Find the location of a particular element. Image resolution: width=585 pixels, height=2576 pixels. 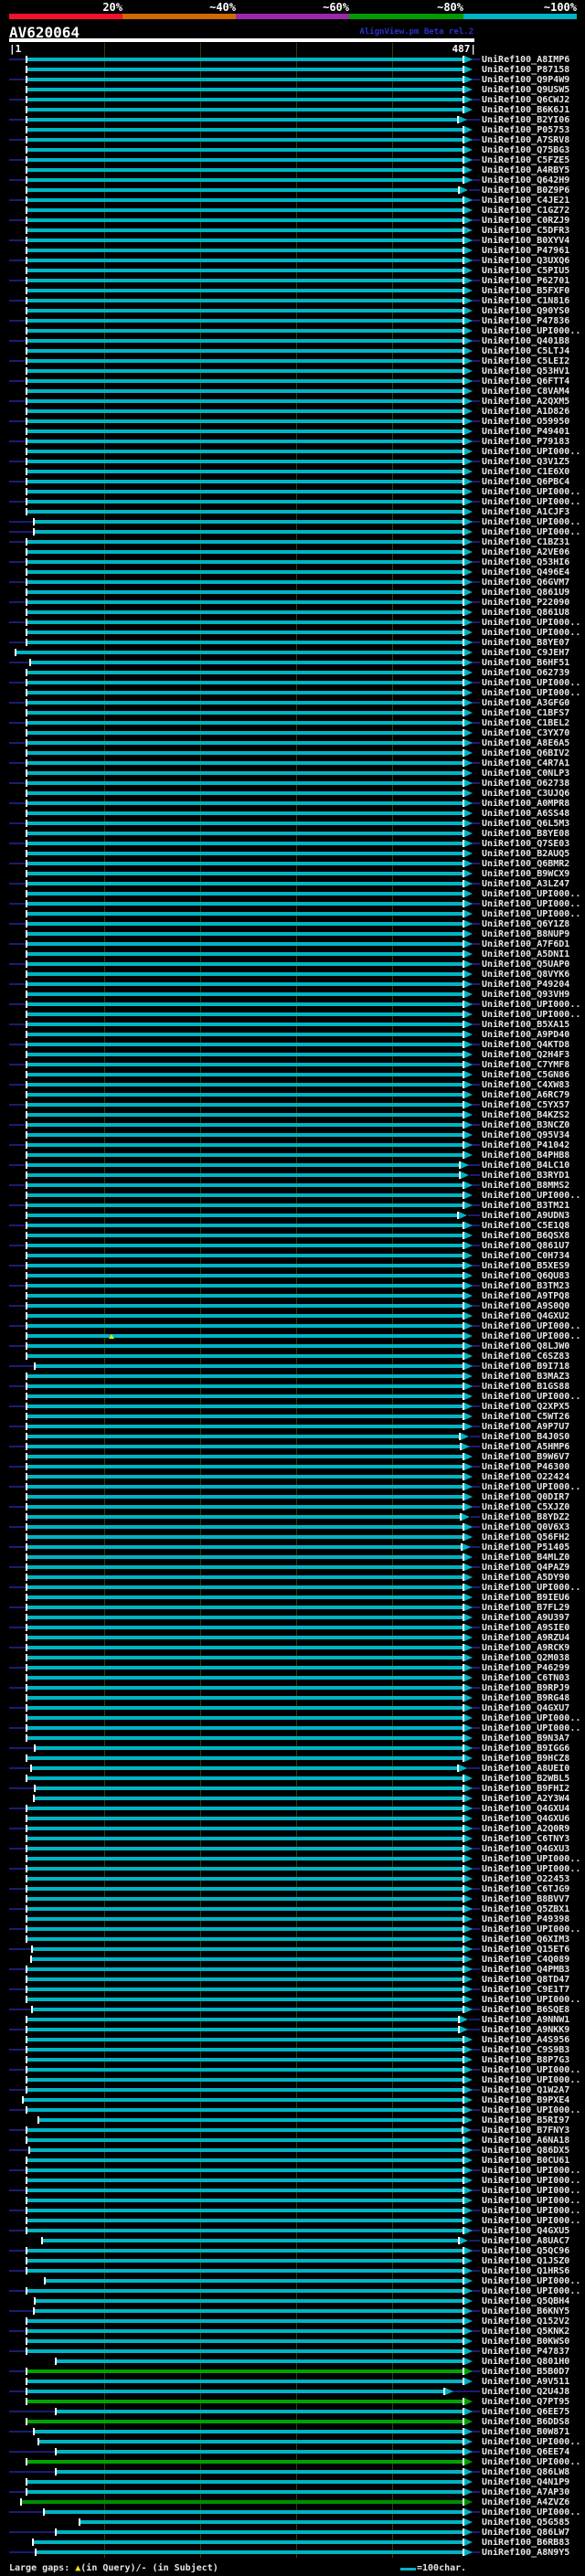

alignment-row: UniRef100_A9RCK9 is located at coordinates (293, 1648).